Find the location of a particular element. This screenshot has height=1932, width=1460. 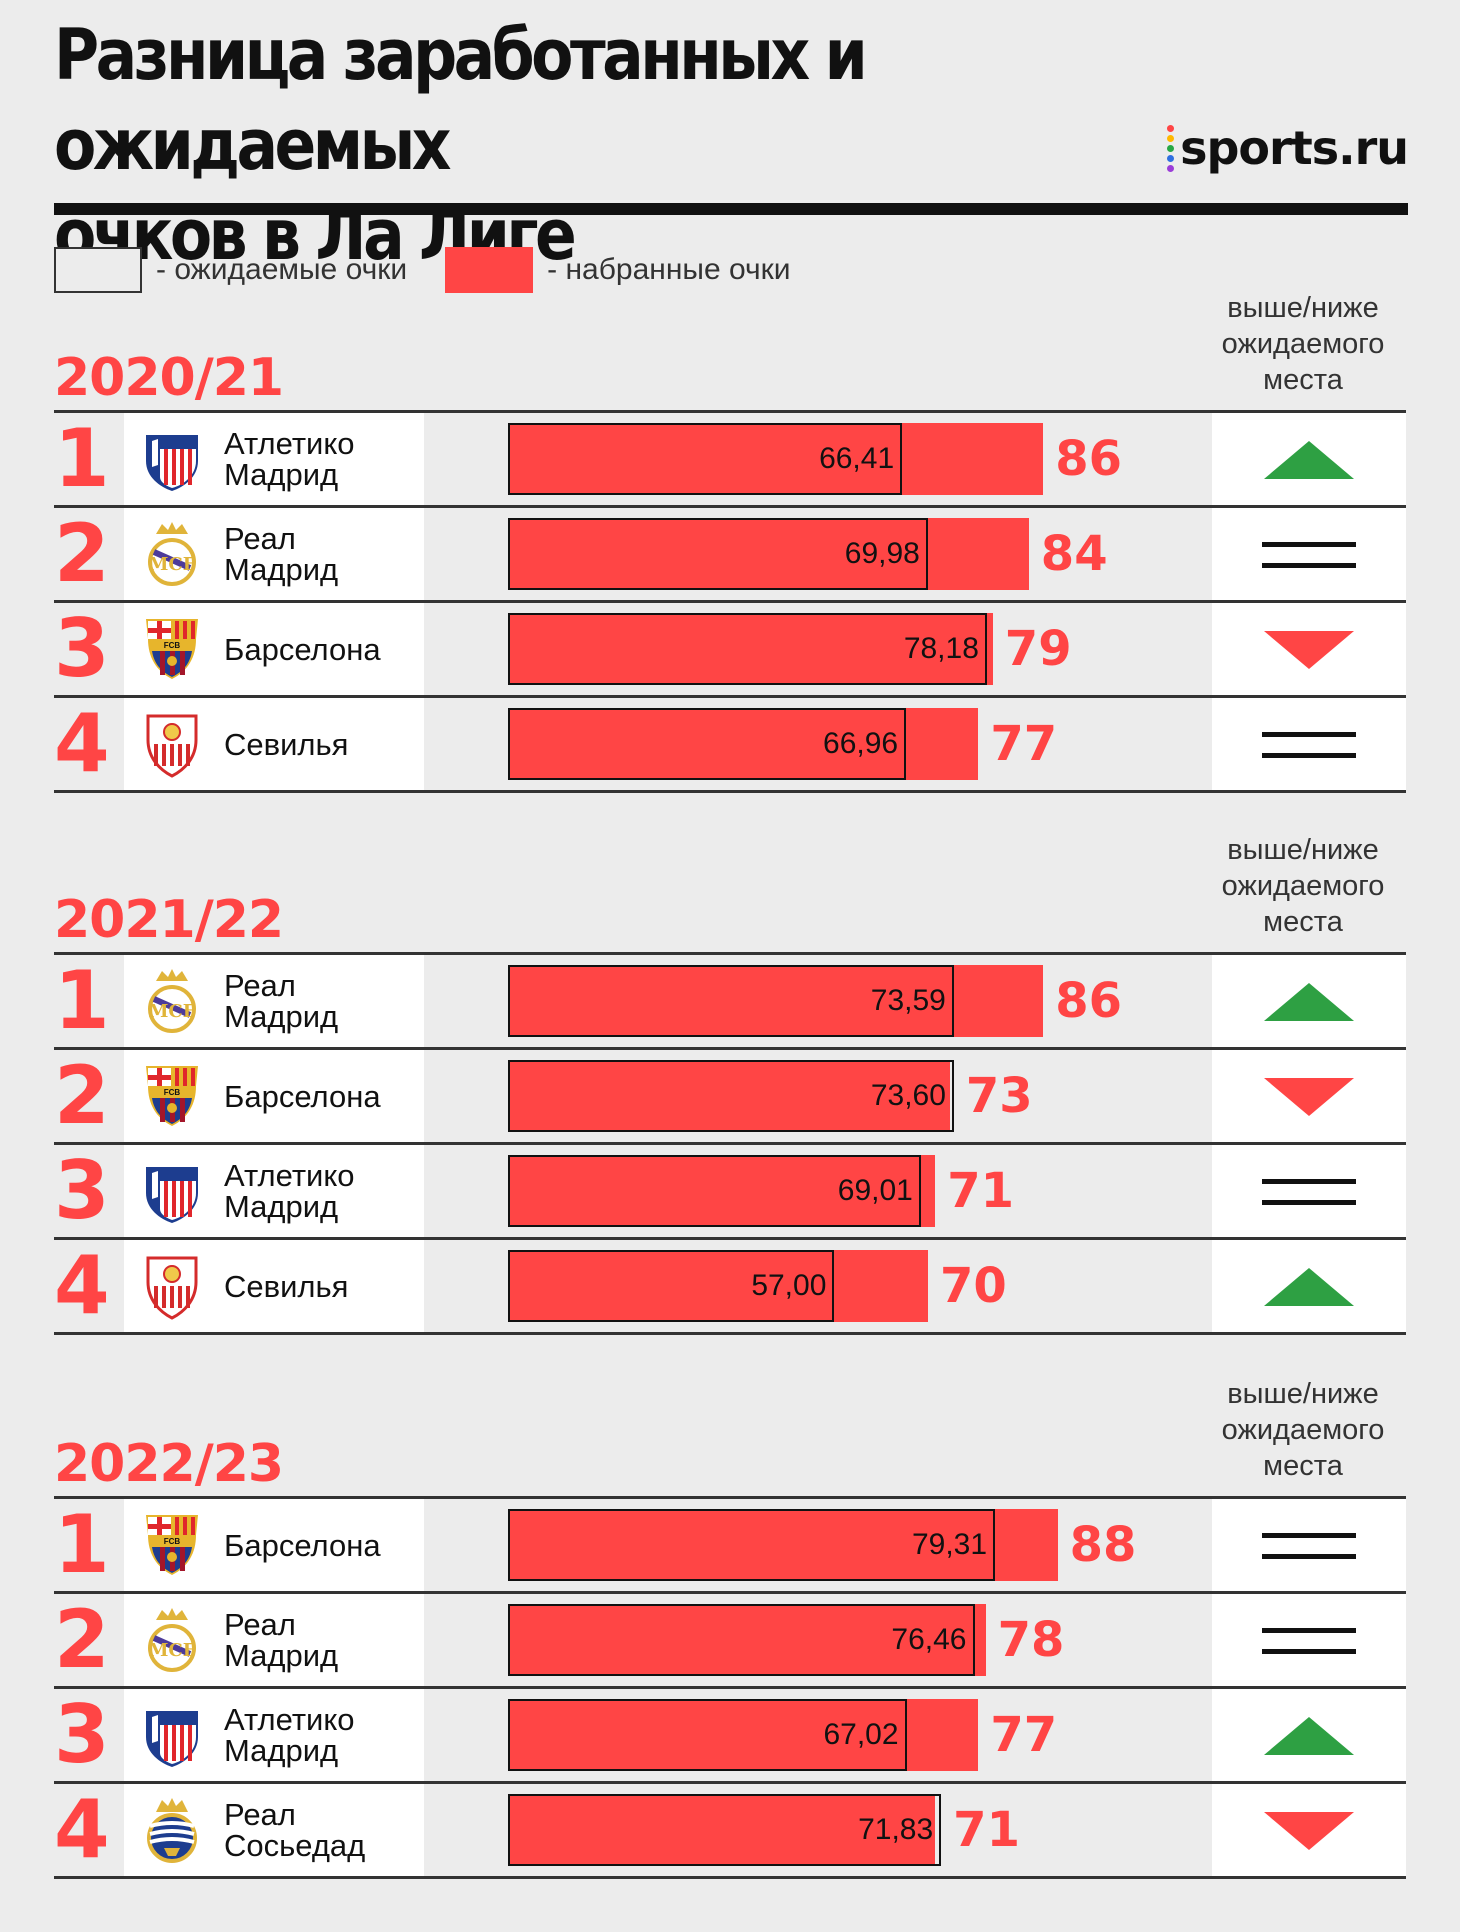

points-bar-area: 66,41 86 is located at coordinates (818, 459).